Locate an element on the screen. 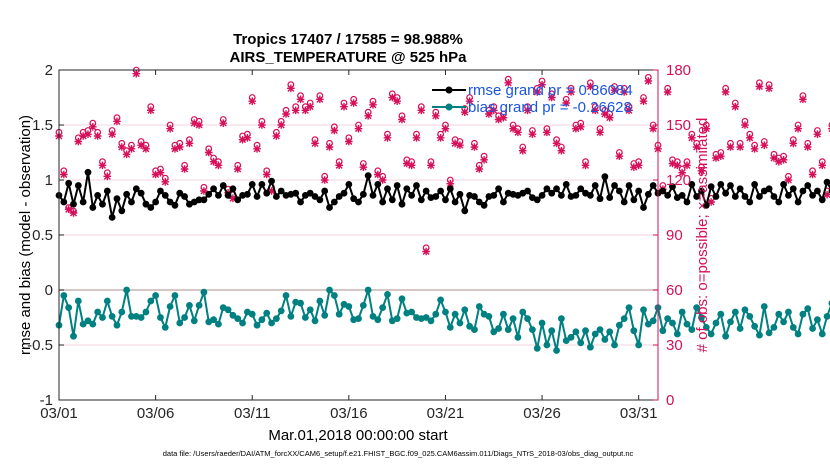 Image resolution: width=830 pixels, height=470 pixels. y-tick-label: 1 is located at coordinates (49, 180).